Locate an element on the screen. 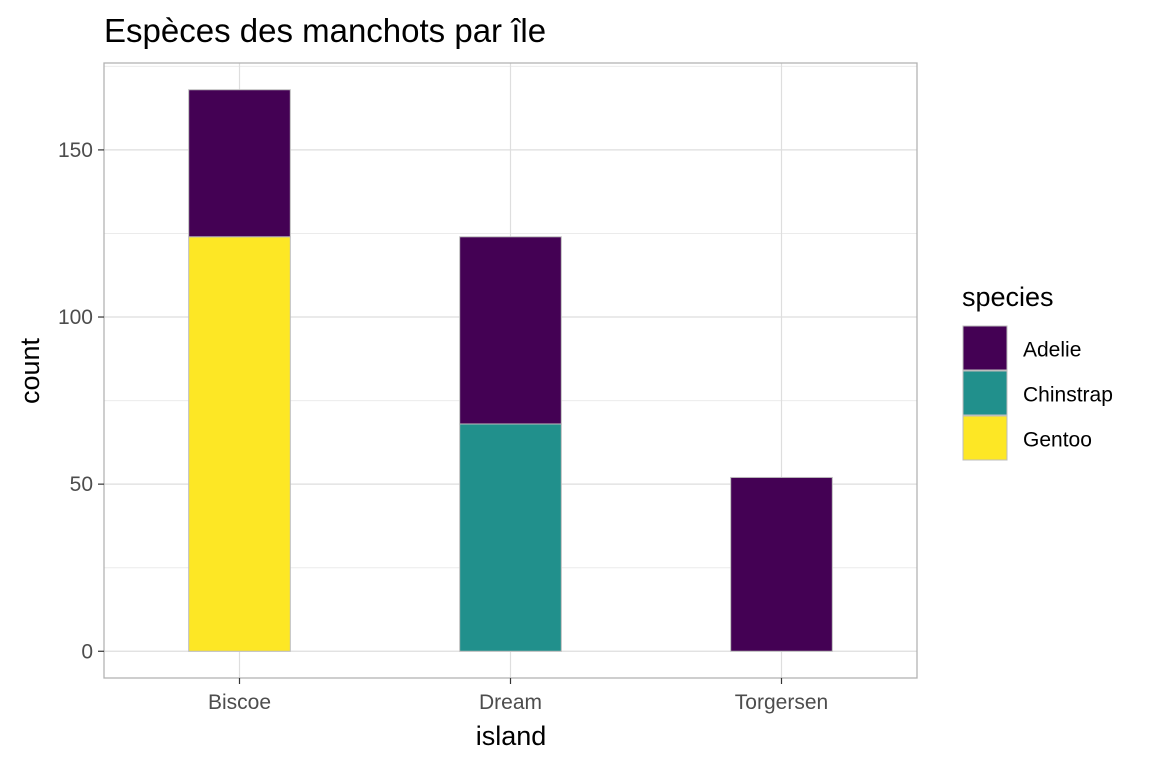  legend: species Adelie Chinstrap Gentoo is located at coordinates (1037, 371).